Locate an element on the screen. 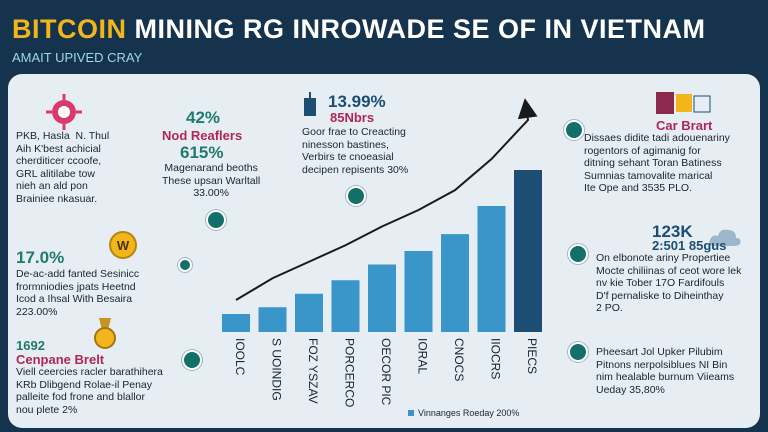 The image size is (768, 432). legend-label: Vinnanges Roeday 200% is located at coordinates (468, 413).